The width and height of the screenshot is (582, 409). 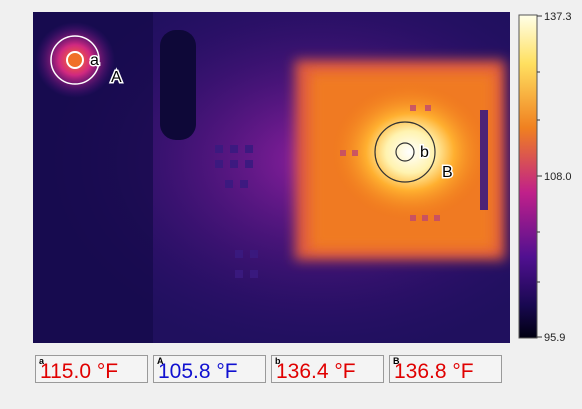 What do you see at coordinates (198, 371) in the screenshot?
I see `readout-value: 105.8 °F` at bounding box center [198, 371].